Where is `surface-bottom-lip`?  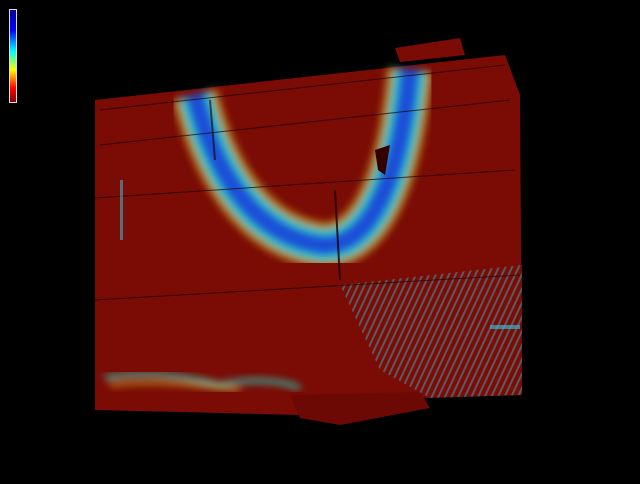 surface-bottom-lip is located at coordinates (360, 408).